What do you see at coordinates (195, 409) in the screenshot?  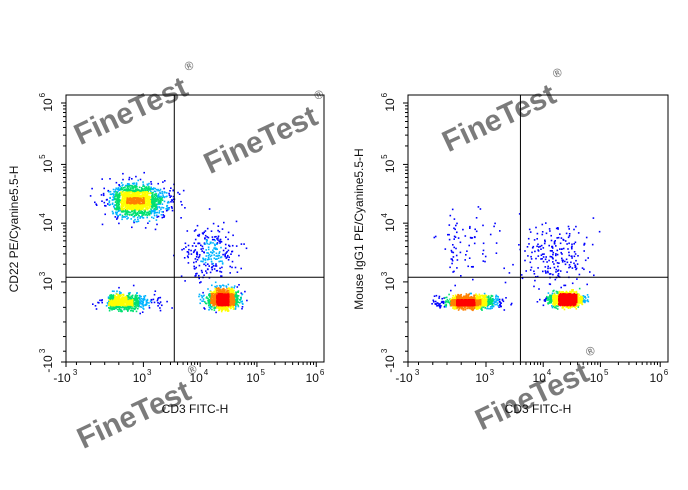 I see `x-axis-label: CD3 FITC-H` at bounding box center [195, 409].